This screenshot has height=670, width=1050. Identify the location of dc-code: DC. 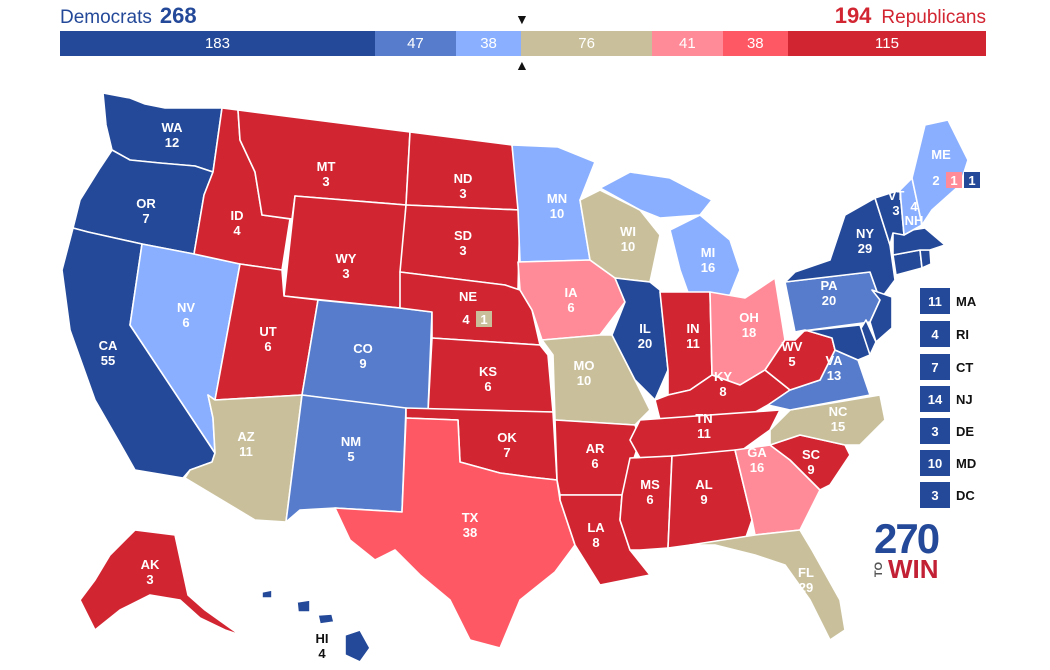
(965, 495).